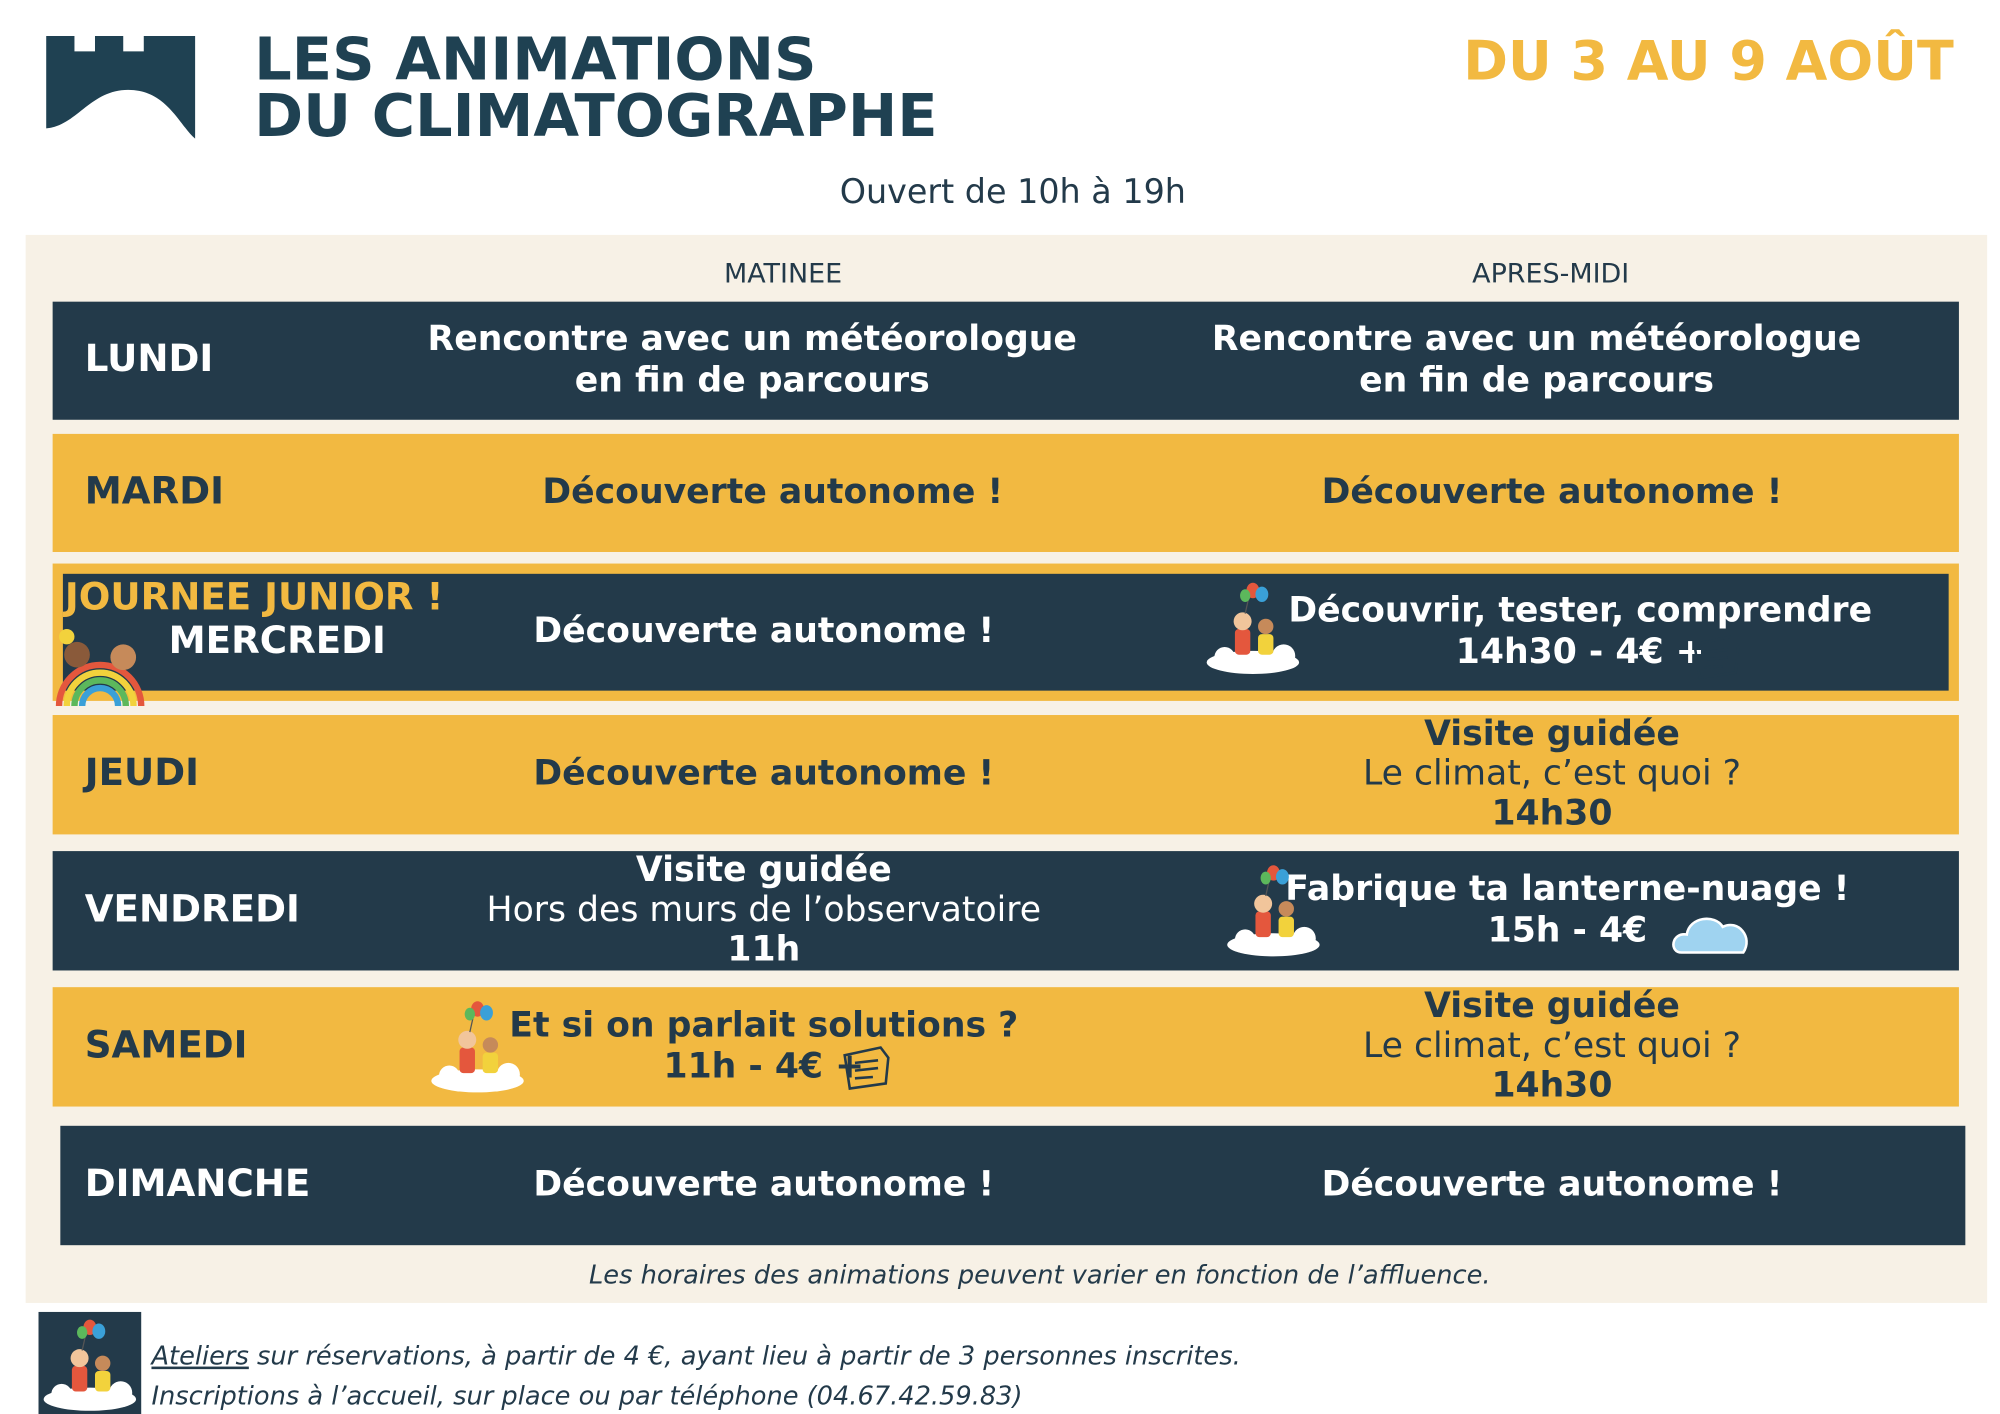 The height and width of the screenshot is (1414, 2000). I want to click on row-tag: JOURNEE JUNIOR !, so click(253, 596).